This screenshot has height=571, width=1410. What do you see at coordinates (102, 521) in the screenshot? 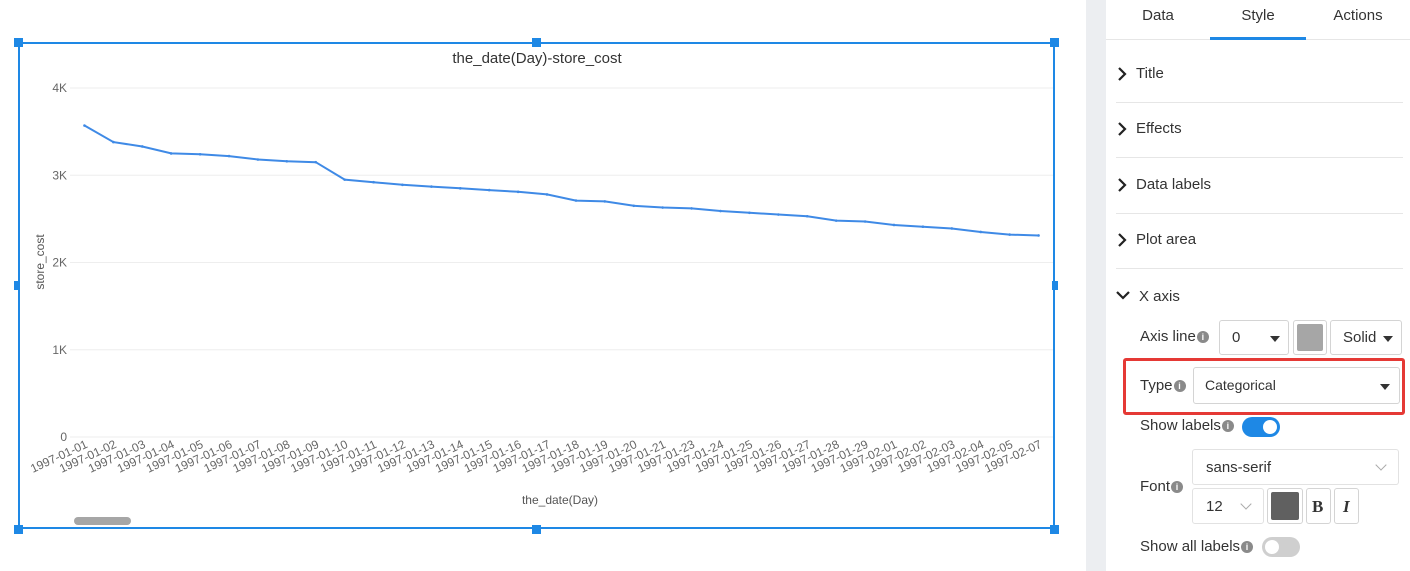
I see `chart-horizontal-scrollbar` at bounding box center [102, 521].